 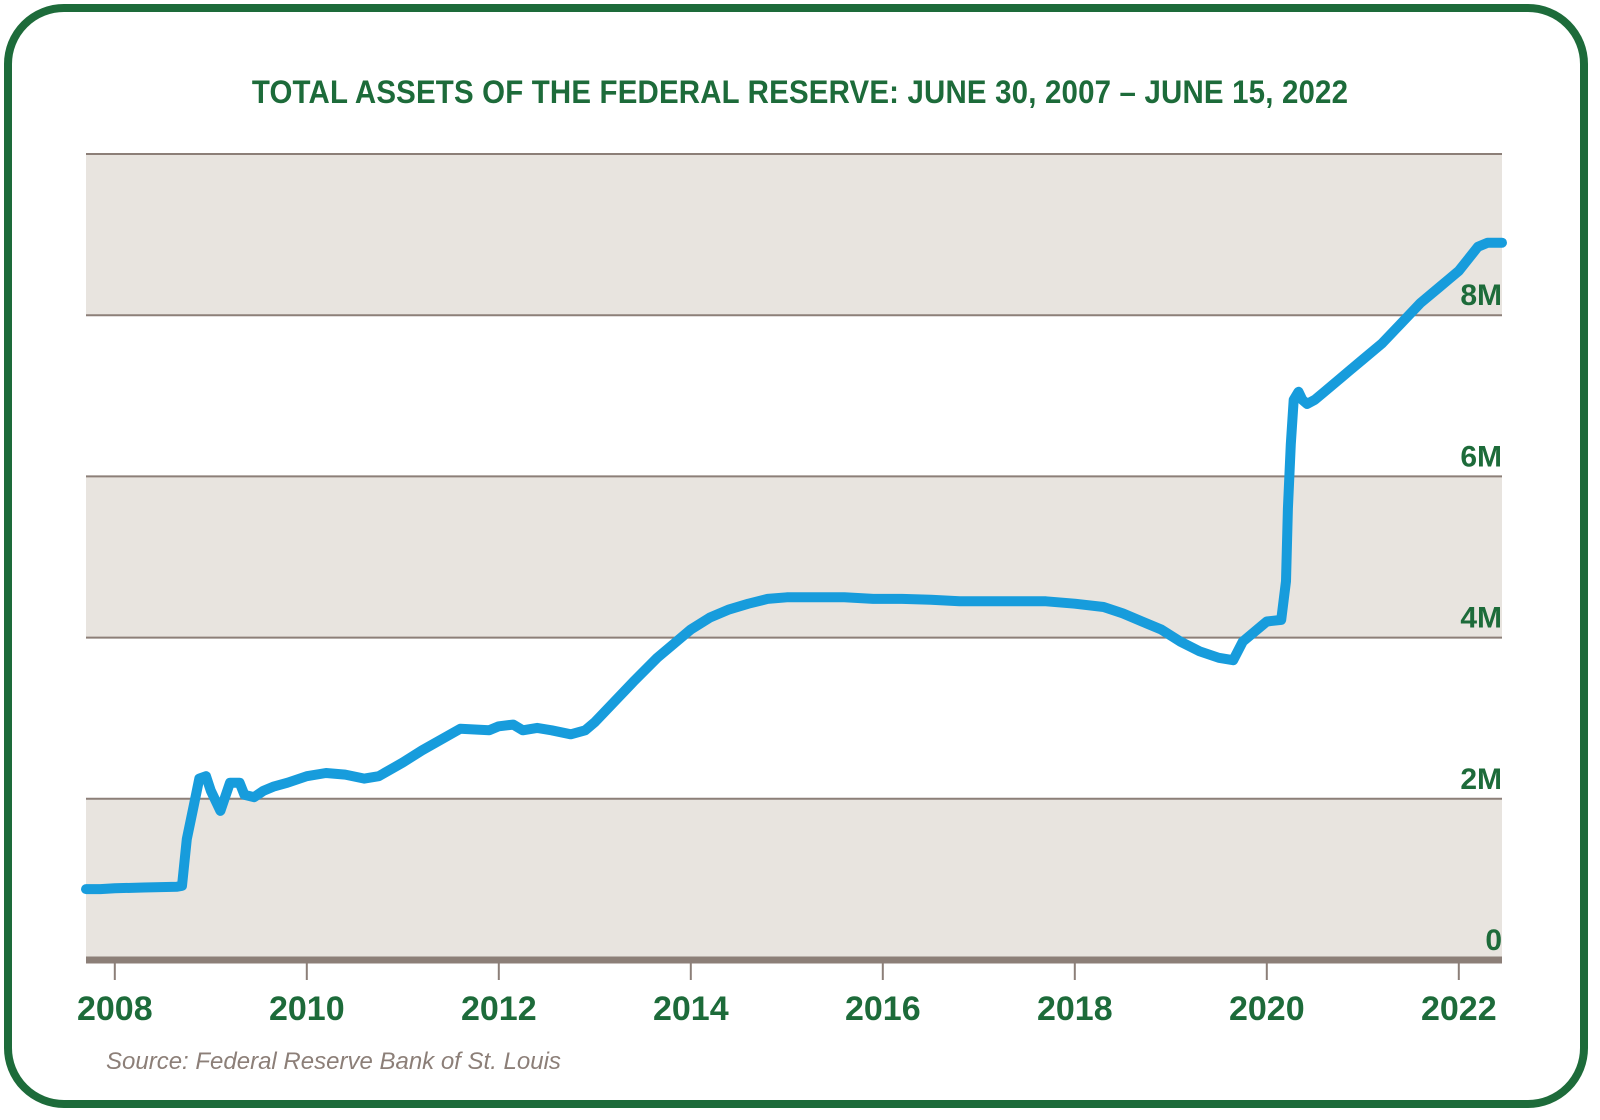 What do you see at coordinates (1459, 1009) in the screenshot?
I see `x-tick-label-7: 2022` at bounding box center [1459, 1009].